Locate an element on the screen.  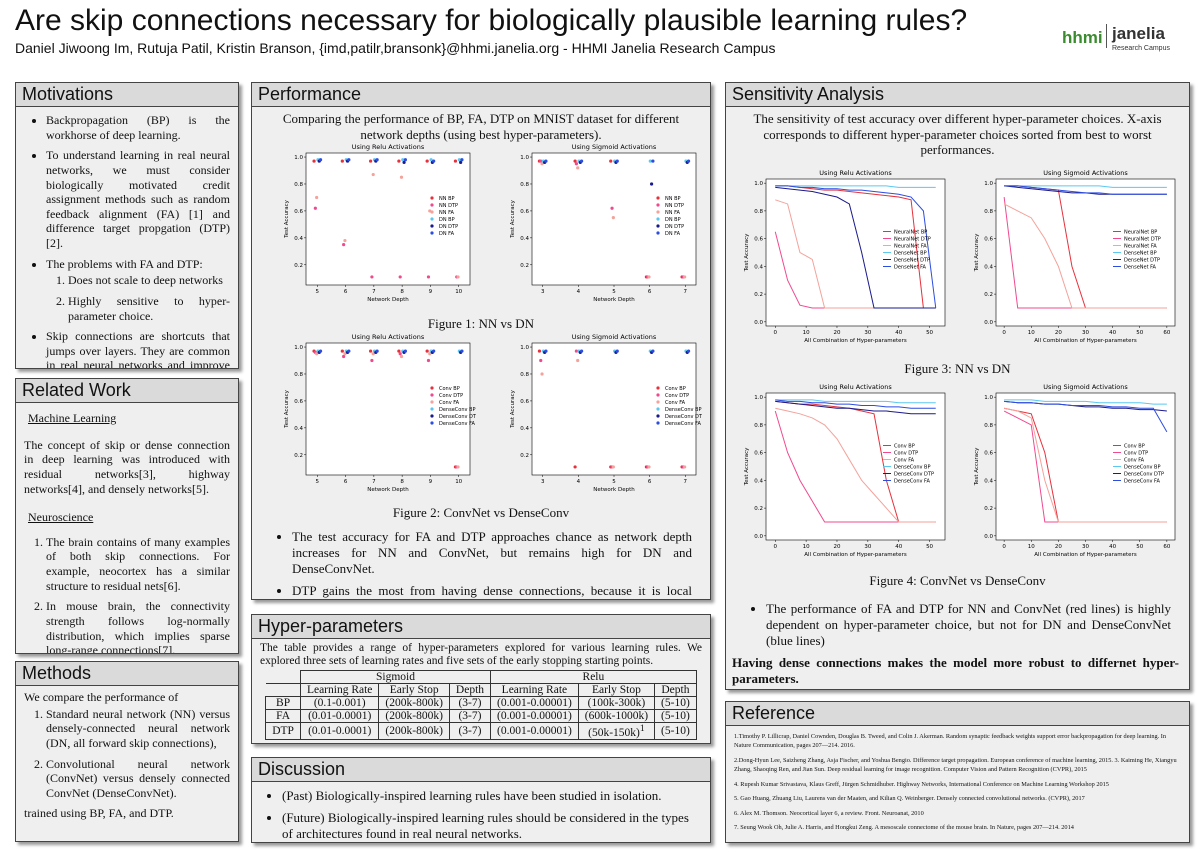
cell: (5-10) is located at coordinates (675, 703).